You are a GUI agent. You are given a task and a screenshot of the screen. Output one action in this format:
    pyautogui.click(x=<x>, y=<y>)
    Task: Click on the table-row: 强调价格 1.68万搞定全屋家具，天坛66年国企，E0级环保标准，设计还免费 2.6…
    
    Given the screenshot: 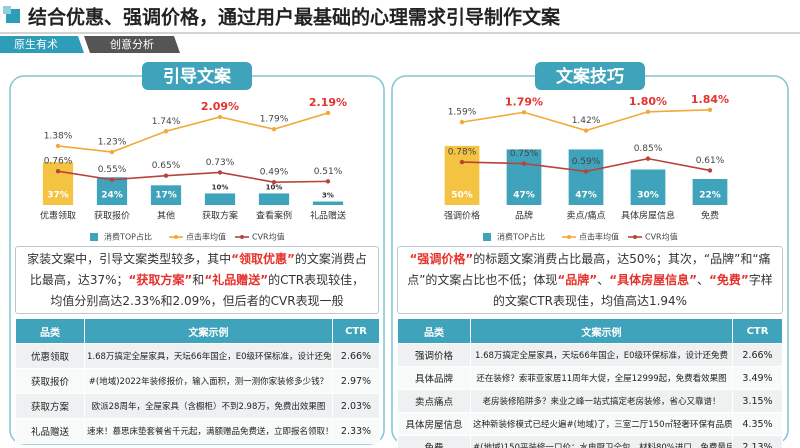 What is the action you would take?
    pyautogui.click(x=590, y=355)
    